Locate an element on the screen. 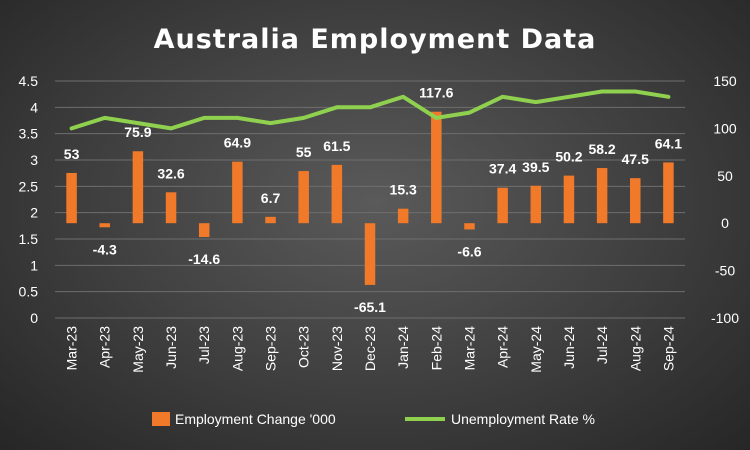  data-label: 75.9 is located at coordinates (137, 132).